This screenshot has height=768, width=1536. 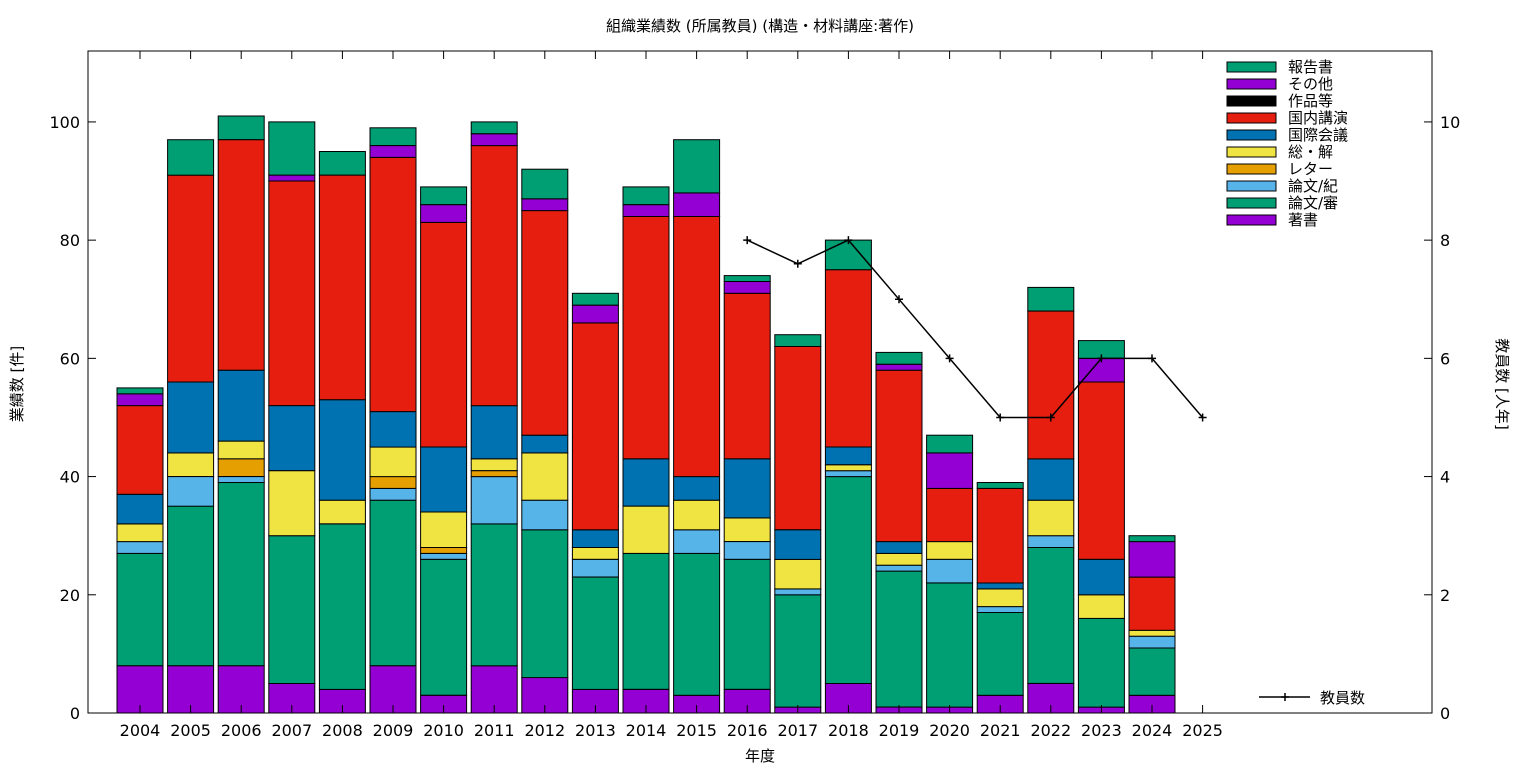 I want to click on legend-label: レター, so click(x=1310, y=169).